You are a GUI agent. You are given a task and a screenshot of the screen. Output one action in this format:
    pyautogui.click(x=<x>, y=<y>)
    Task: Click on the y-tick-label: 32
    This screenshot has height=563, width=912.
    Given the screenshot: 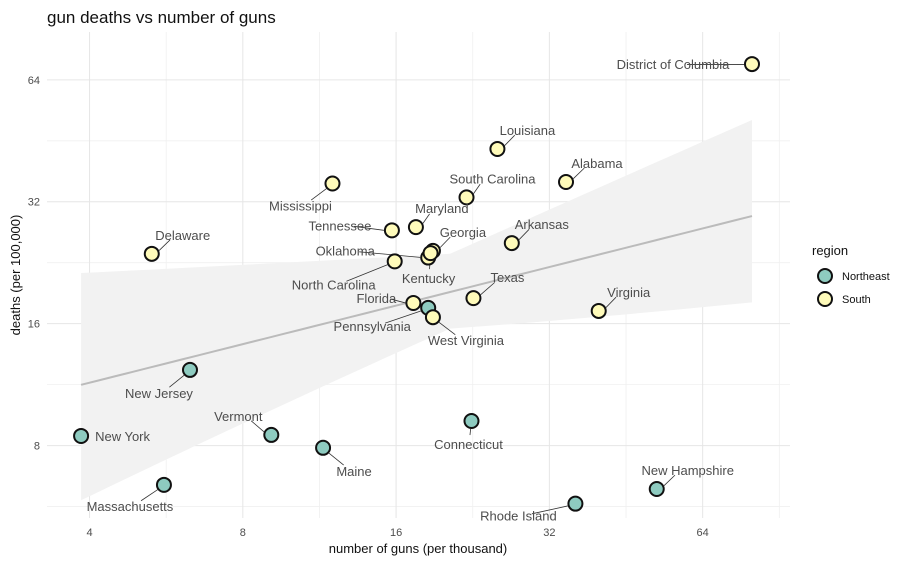 What is the action you would take?
    pyautogui.click(x=34, y=203)
    